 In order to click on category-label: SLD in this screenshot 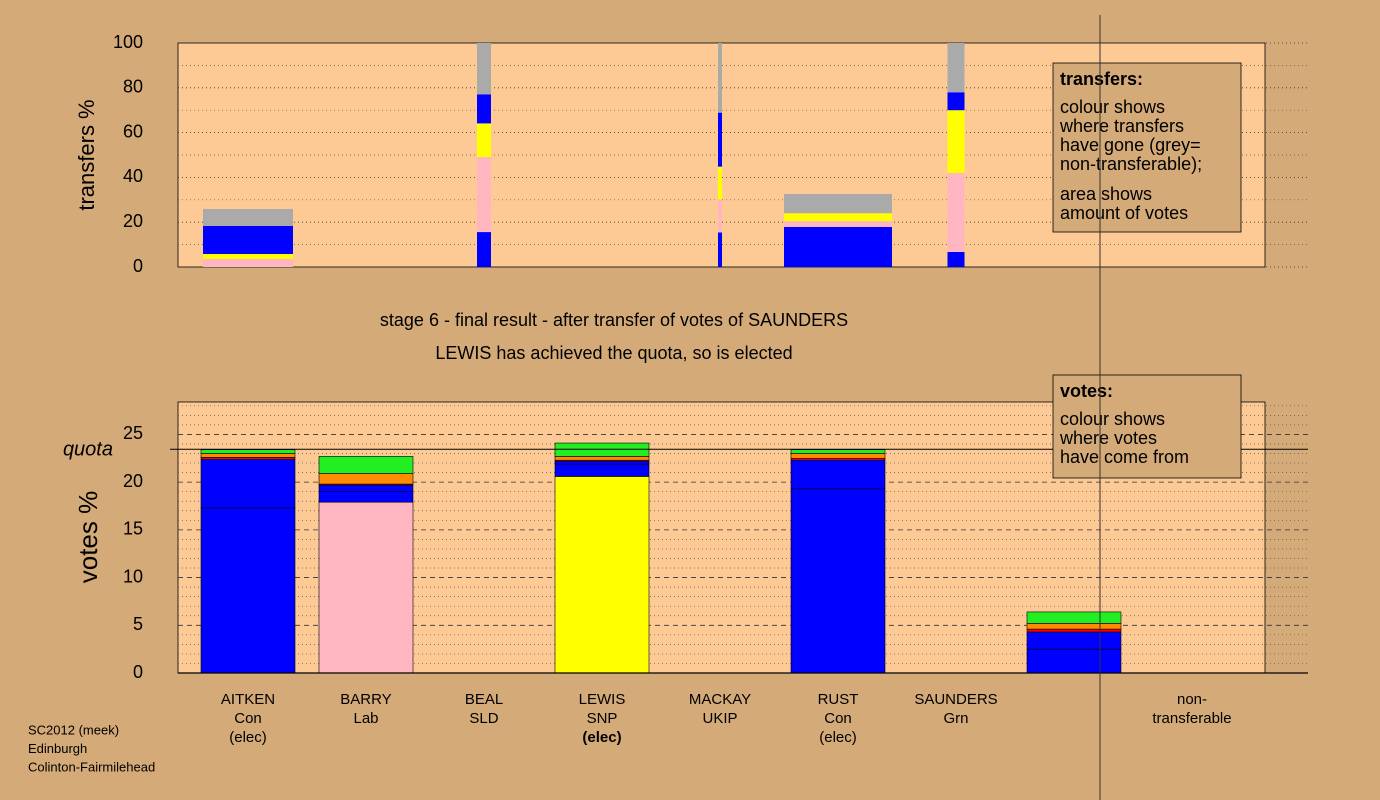, I will do `click(483, 718)`.